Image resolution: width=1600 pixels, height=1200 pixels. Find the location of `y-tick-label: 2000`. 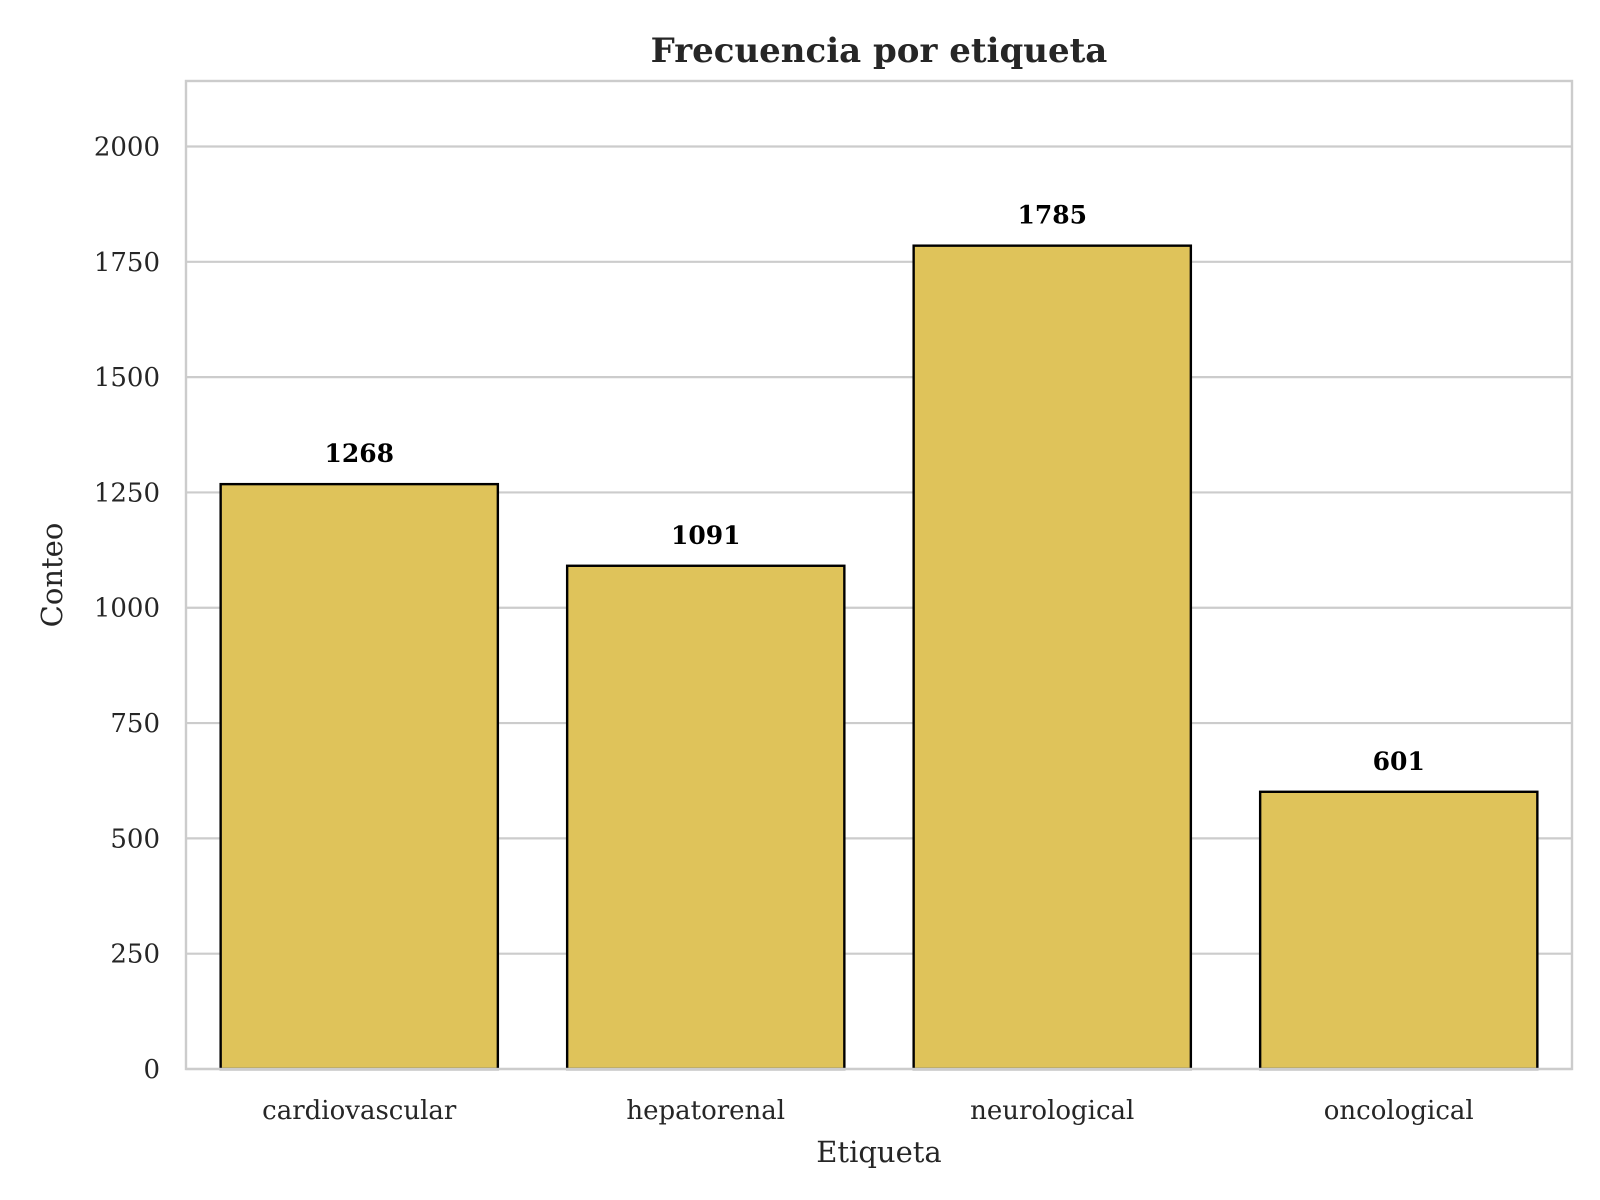

y-tick-label: 2000 is located at coordinates (127, 147).